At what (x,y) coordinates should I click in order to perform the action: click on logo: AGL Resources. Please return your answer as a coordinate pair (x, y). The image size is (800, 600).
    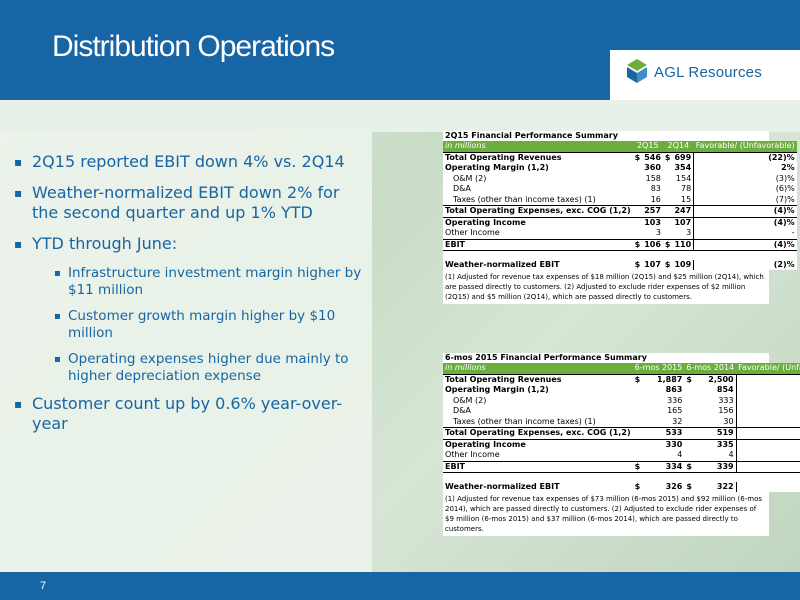
    Looking at the image, I should click on (705, 75).